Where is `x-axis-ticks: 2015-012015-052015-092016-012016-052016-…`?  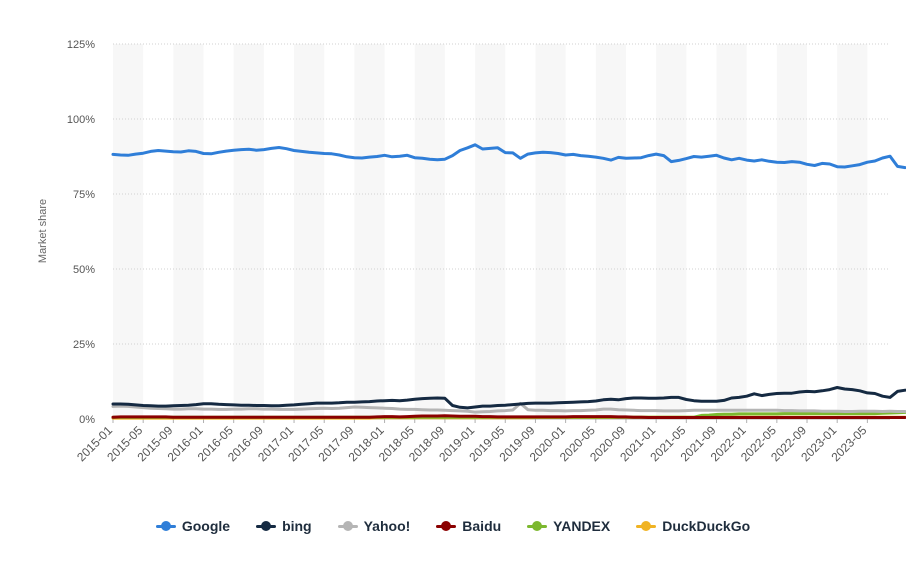
x-axis-ticks: 2015-012015-052015-092016-012016-052016-… is located at coordinates (472, 441).